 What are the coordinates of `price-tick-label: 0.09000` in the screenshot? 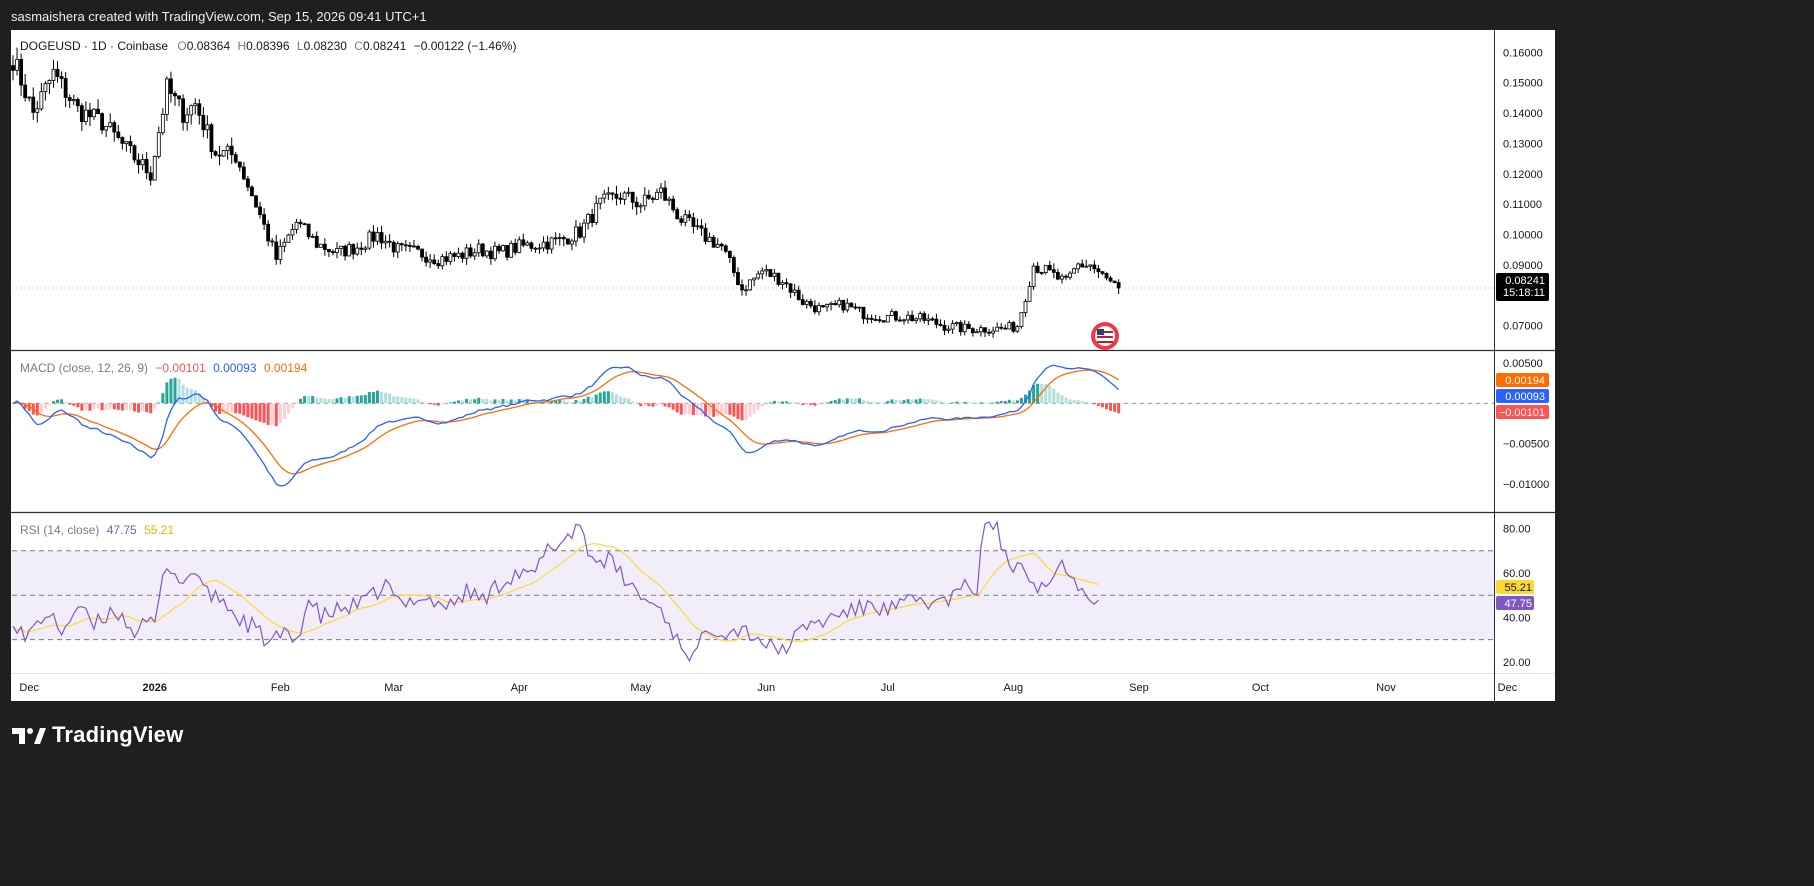 It's located at (1523, 266).